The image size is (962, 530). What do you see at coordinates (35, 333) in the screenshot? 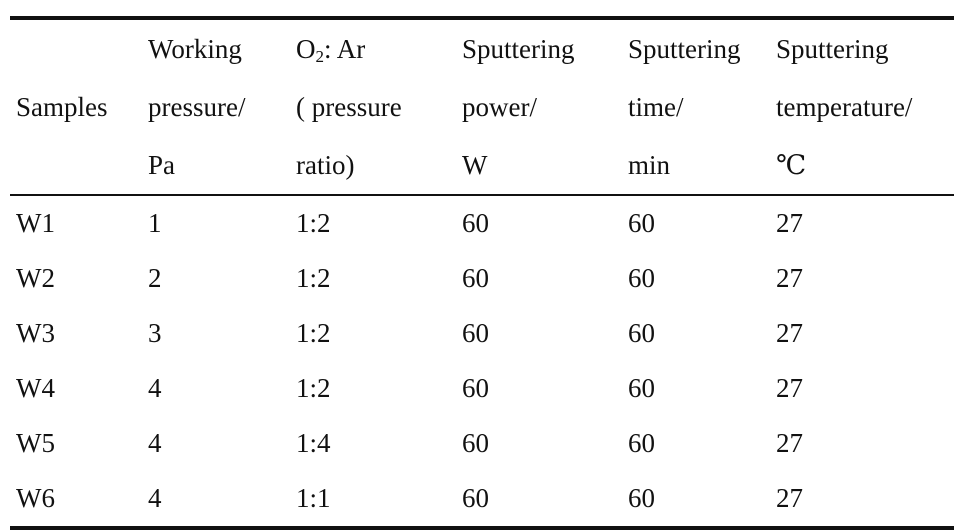
I see `cell-sample: W3` at bounding box center [35, 333].